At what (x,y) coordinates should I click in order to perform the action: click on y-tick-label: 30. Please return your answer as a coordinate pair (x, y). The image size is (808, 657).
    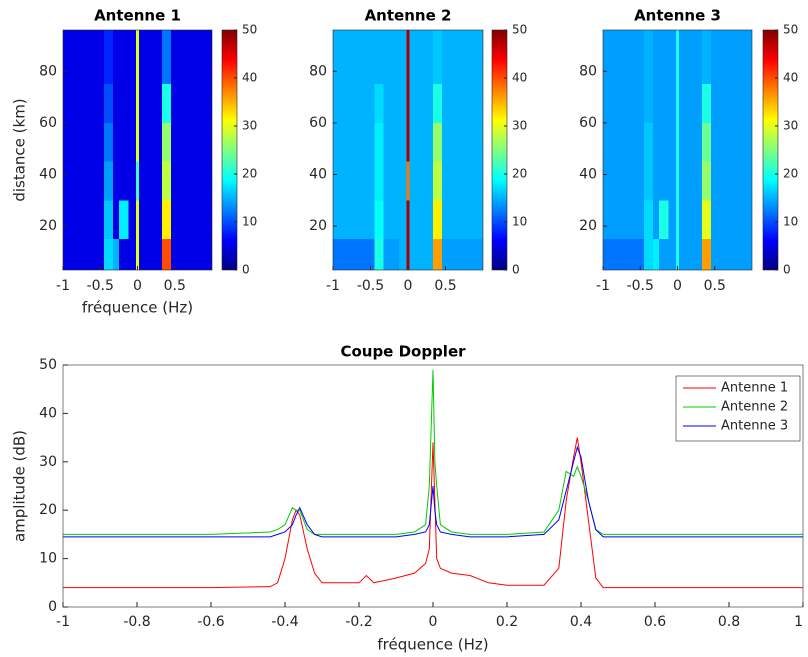
    Looking at the image, I should click on (48, 462).